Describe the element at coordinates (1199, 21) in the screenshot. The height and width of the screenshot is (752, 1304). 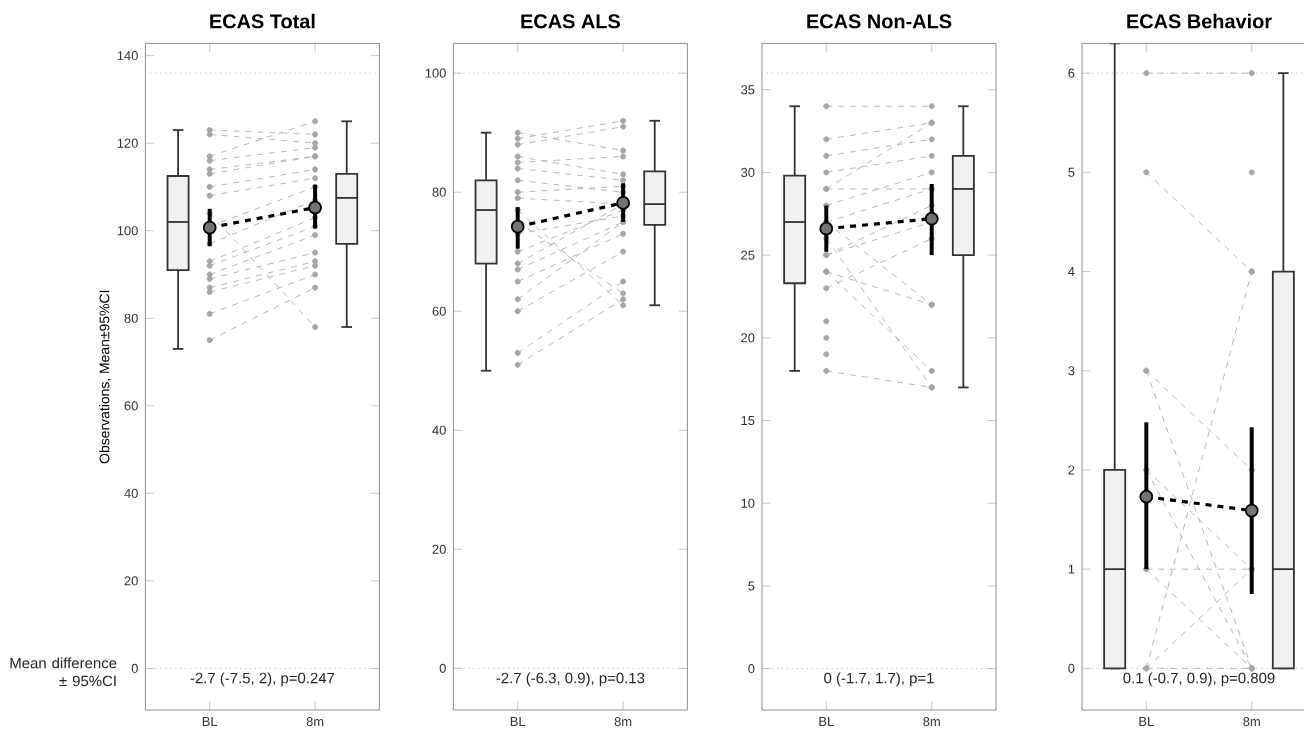
I see `chart-title: ECAS Behavior` at that location.